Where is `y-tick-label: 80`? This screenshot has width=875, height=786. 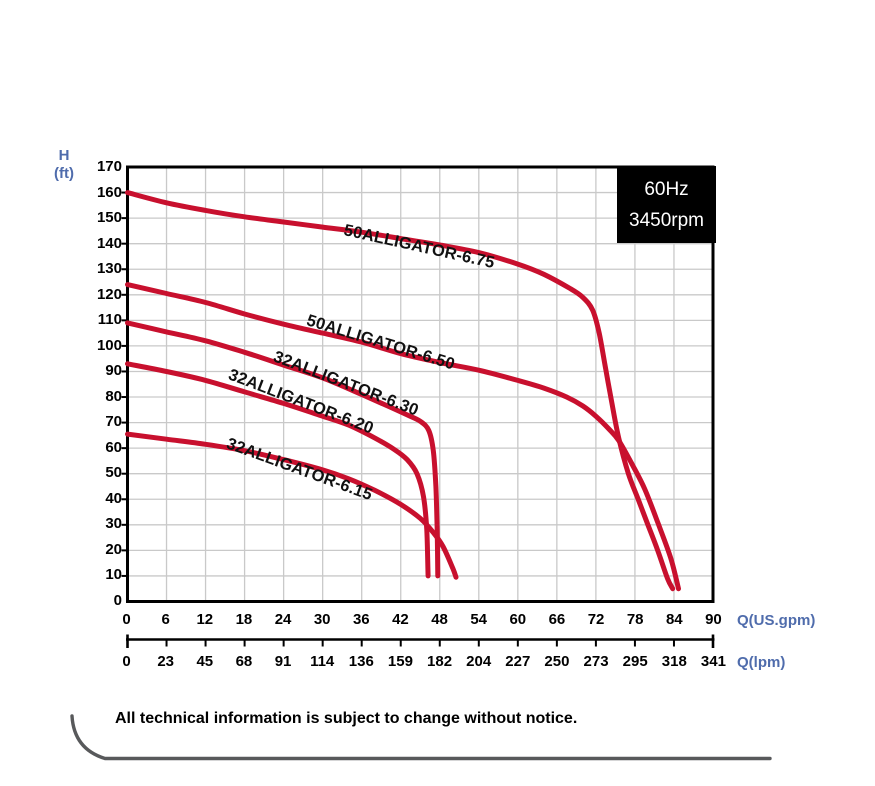
y-tick-label: 80 is located at coordinates (113, 396).